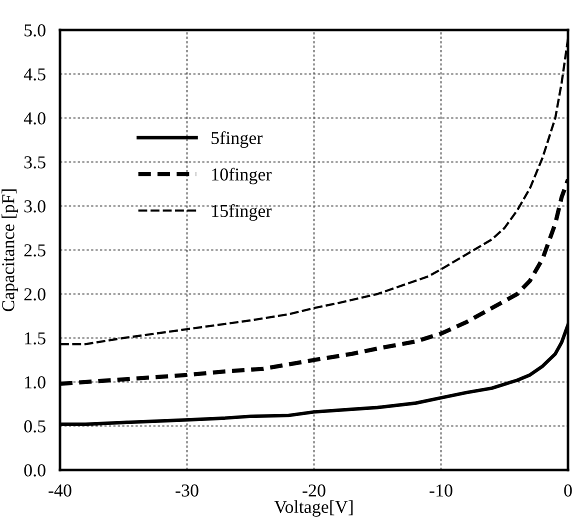 The image size is (584, 524). What do you see at coordinates (35, 118) in the screenshot?
I see `y-tick-label: 4.0` at bounding box center [35, 118].